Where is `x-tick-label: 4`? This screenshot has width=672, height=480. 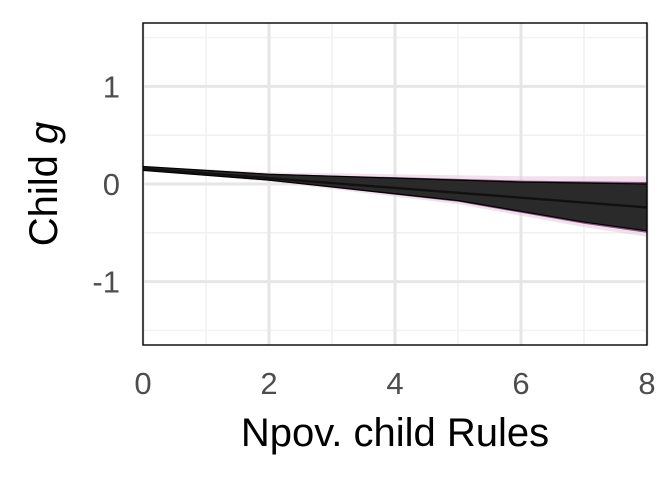
x-tick-label: 4 is located at coordinates (394, 383).